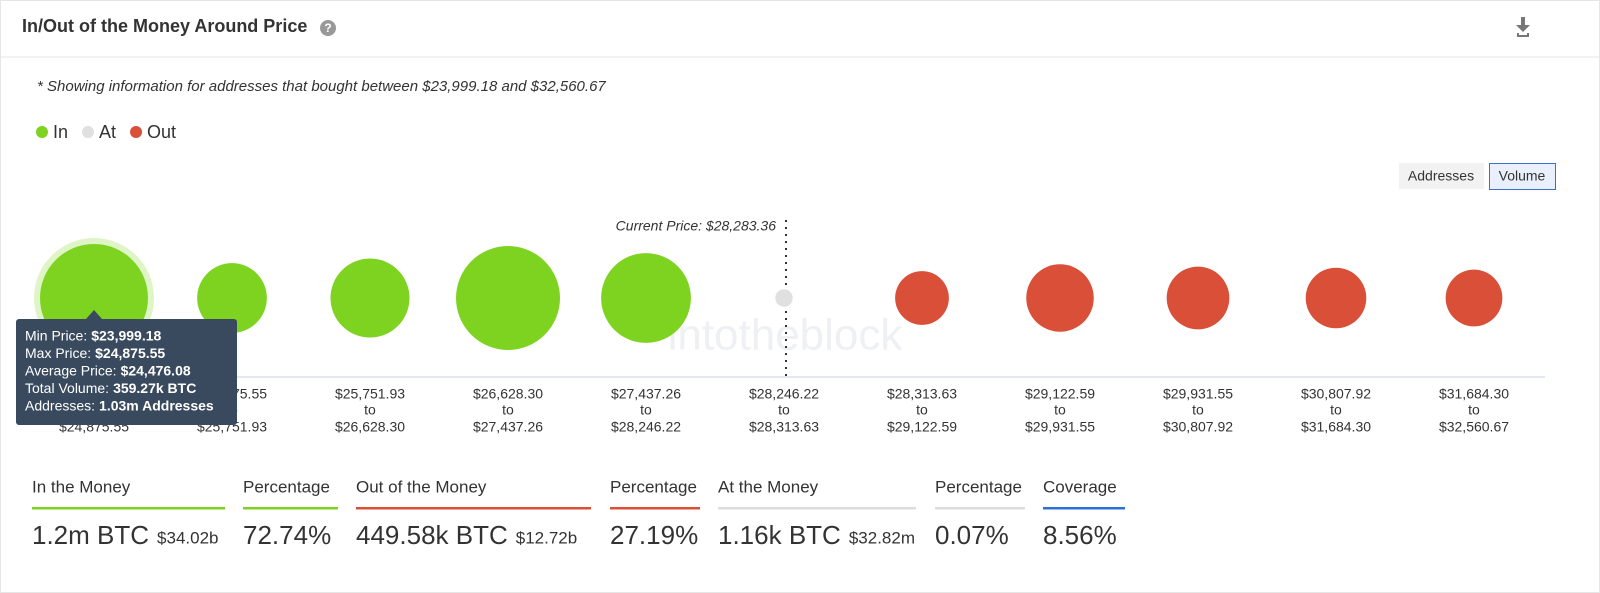  What do you see at coordinates (1080, 486) in the screenshot?
I see `stat-label: Coverage` at bounding box center [1080, 486].